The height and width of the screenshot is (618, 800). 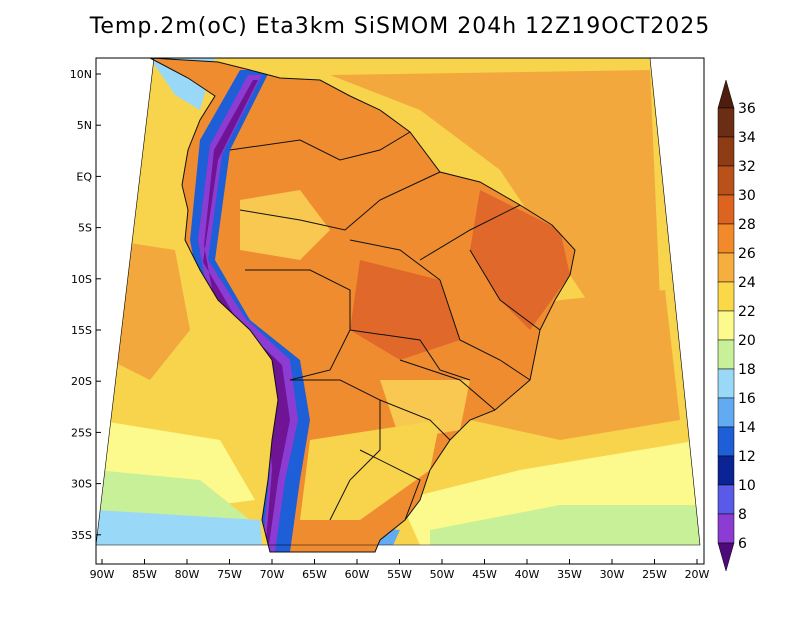 What do you see at coordinates (85, 228) in the screenshot?
I see `lat-tick-label: 5S` at bounding box center [85, 228].